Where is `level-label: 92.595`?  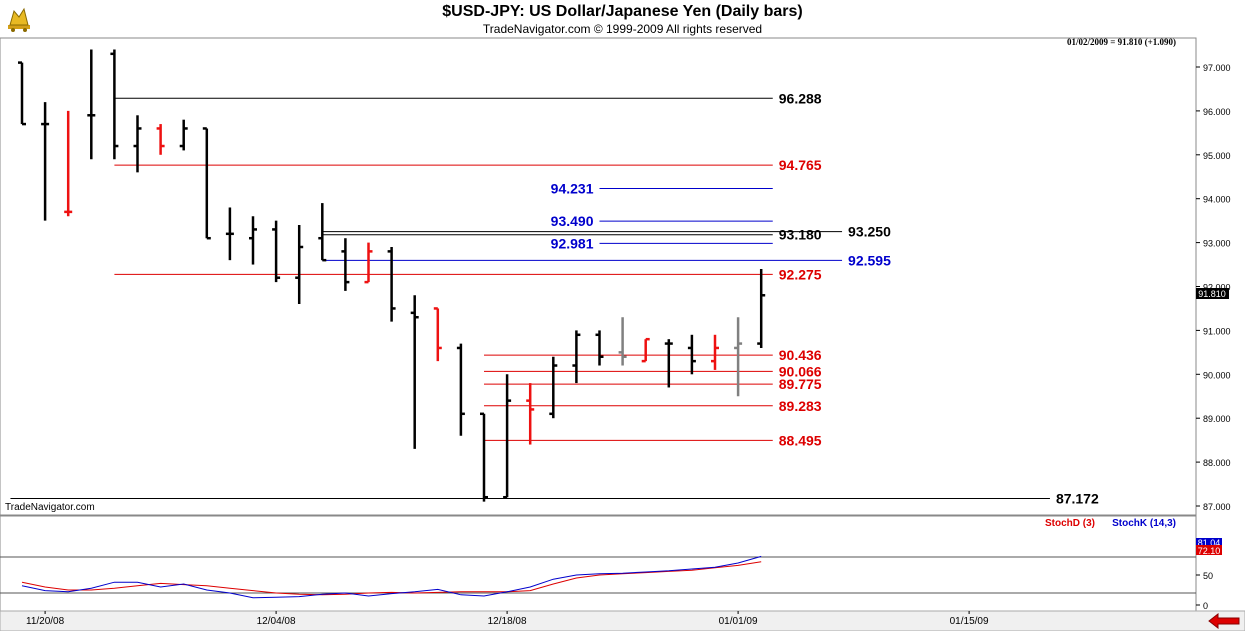
level-label: 92.595 is located at coordinates (869, 260).